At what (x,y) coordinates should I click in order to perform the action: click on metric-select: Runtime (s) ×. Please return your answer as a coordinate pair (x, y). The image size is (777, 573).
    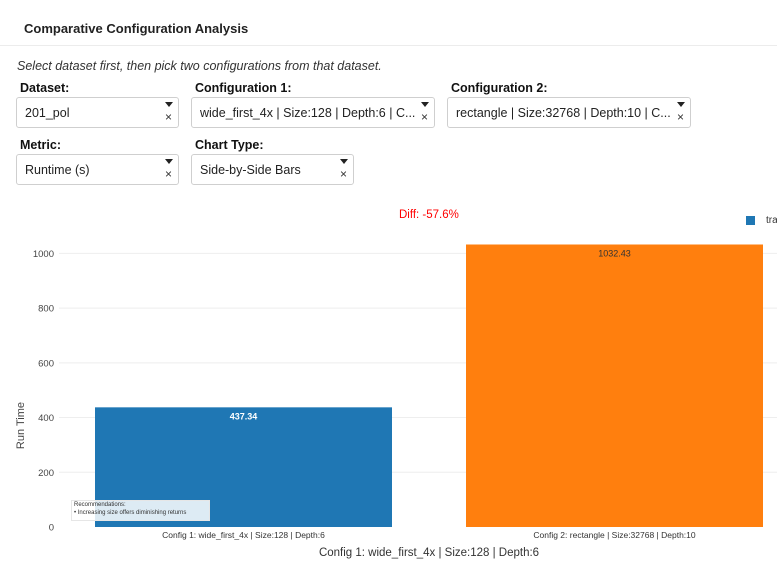
    Looking at the image, I should click on (97, 169).